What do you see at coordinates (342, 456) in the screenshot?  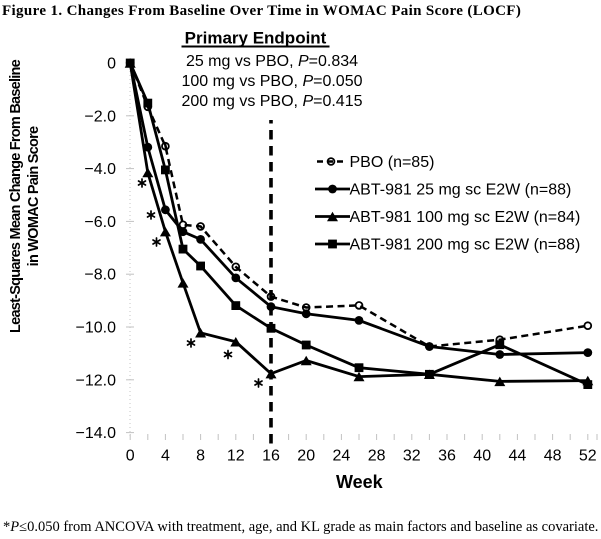 I see `svg-text: 24` at bounding box center [342, 456].